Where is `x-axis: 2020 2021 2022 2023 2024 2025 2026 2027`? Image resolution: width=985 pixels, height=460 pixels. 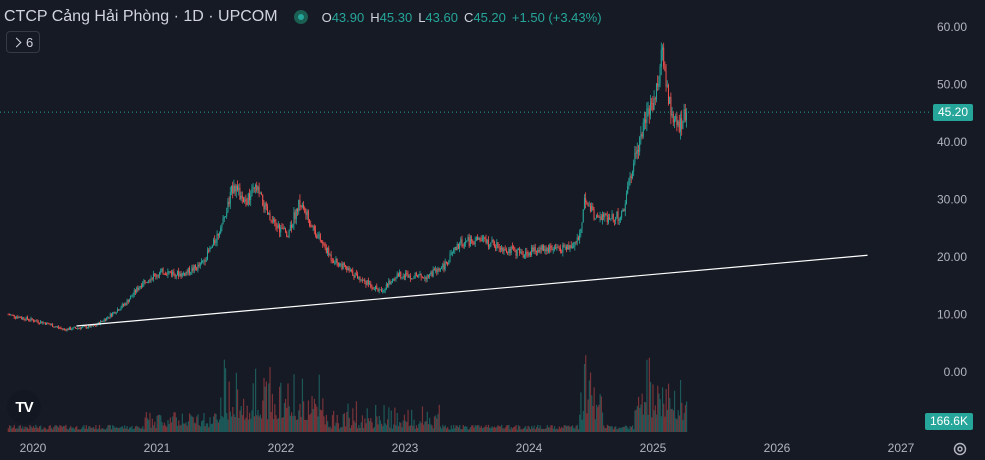
x-axis: 2020 2021 2022 2023 2024 2025 2026 2027 is located at coordinates (467, 448).